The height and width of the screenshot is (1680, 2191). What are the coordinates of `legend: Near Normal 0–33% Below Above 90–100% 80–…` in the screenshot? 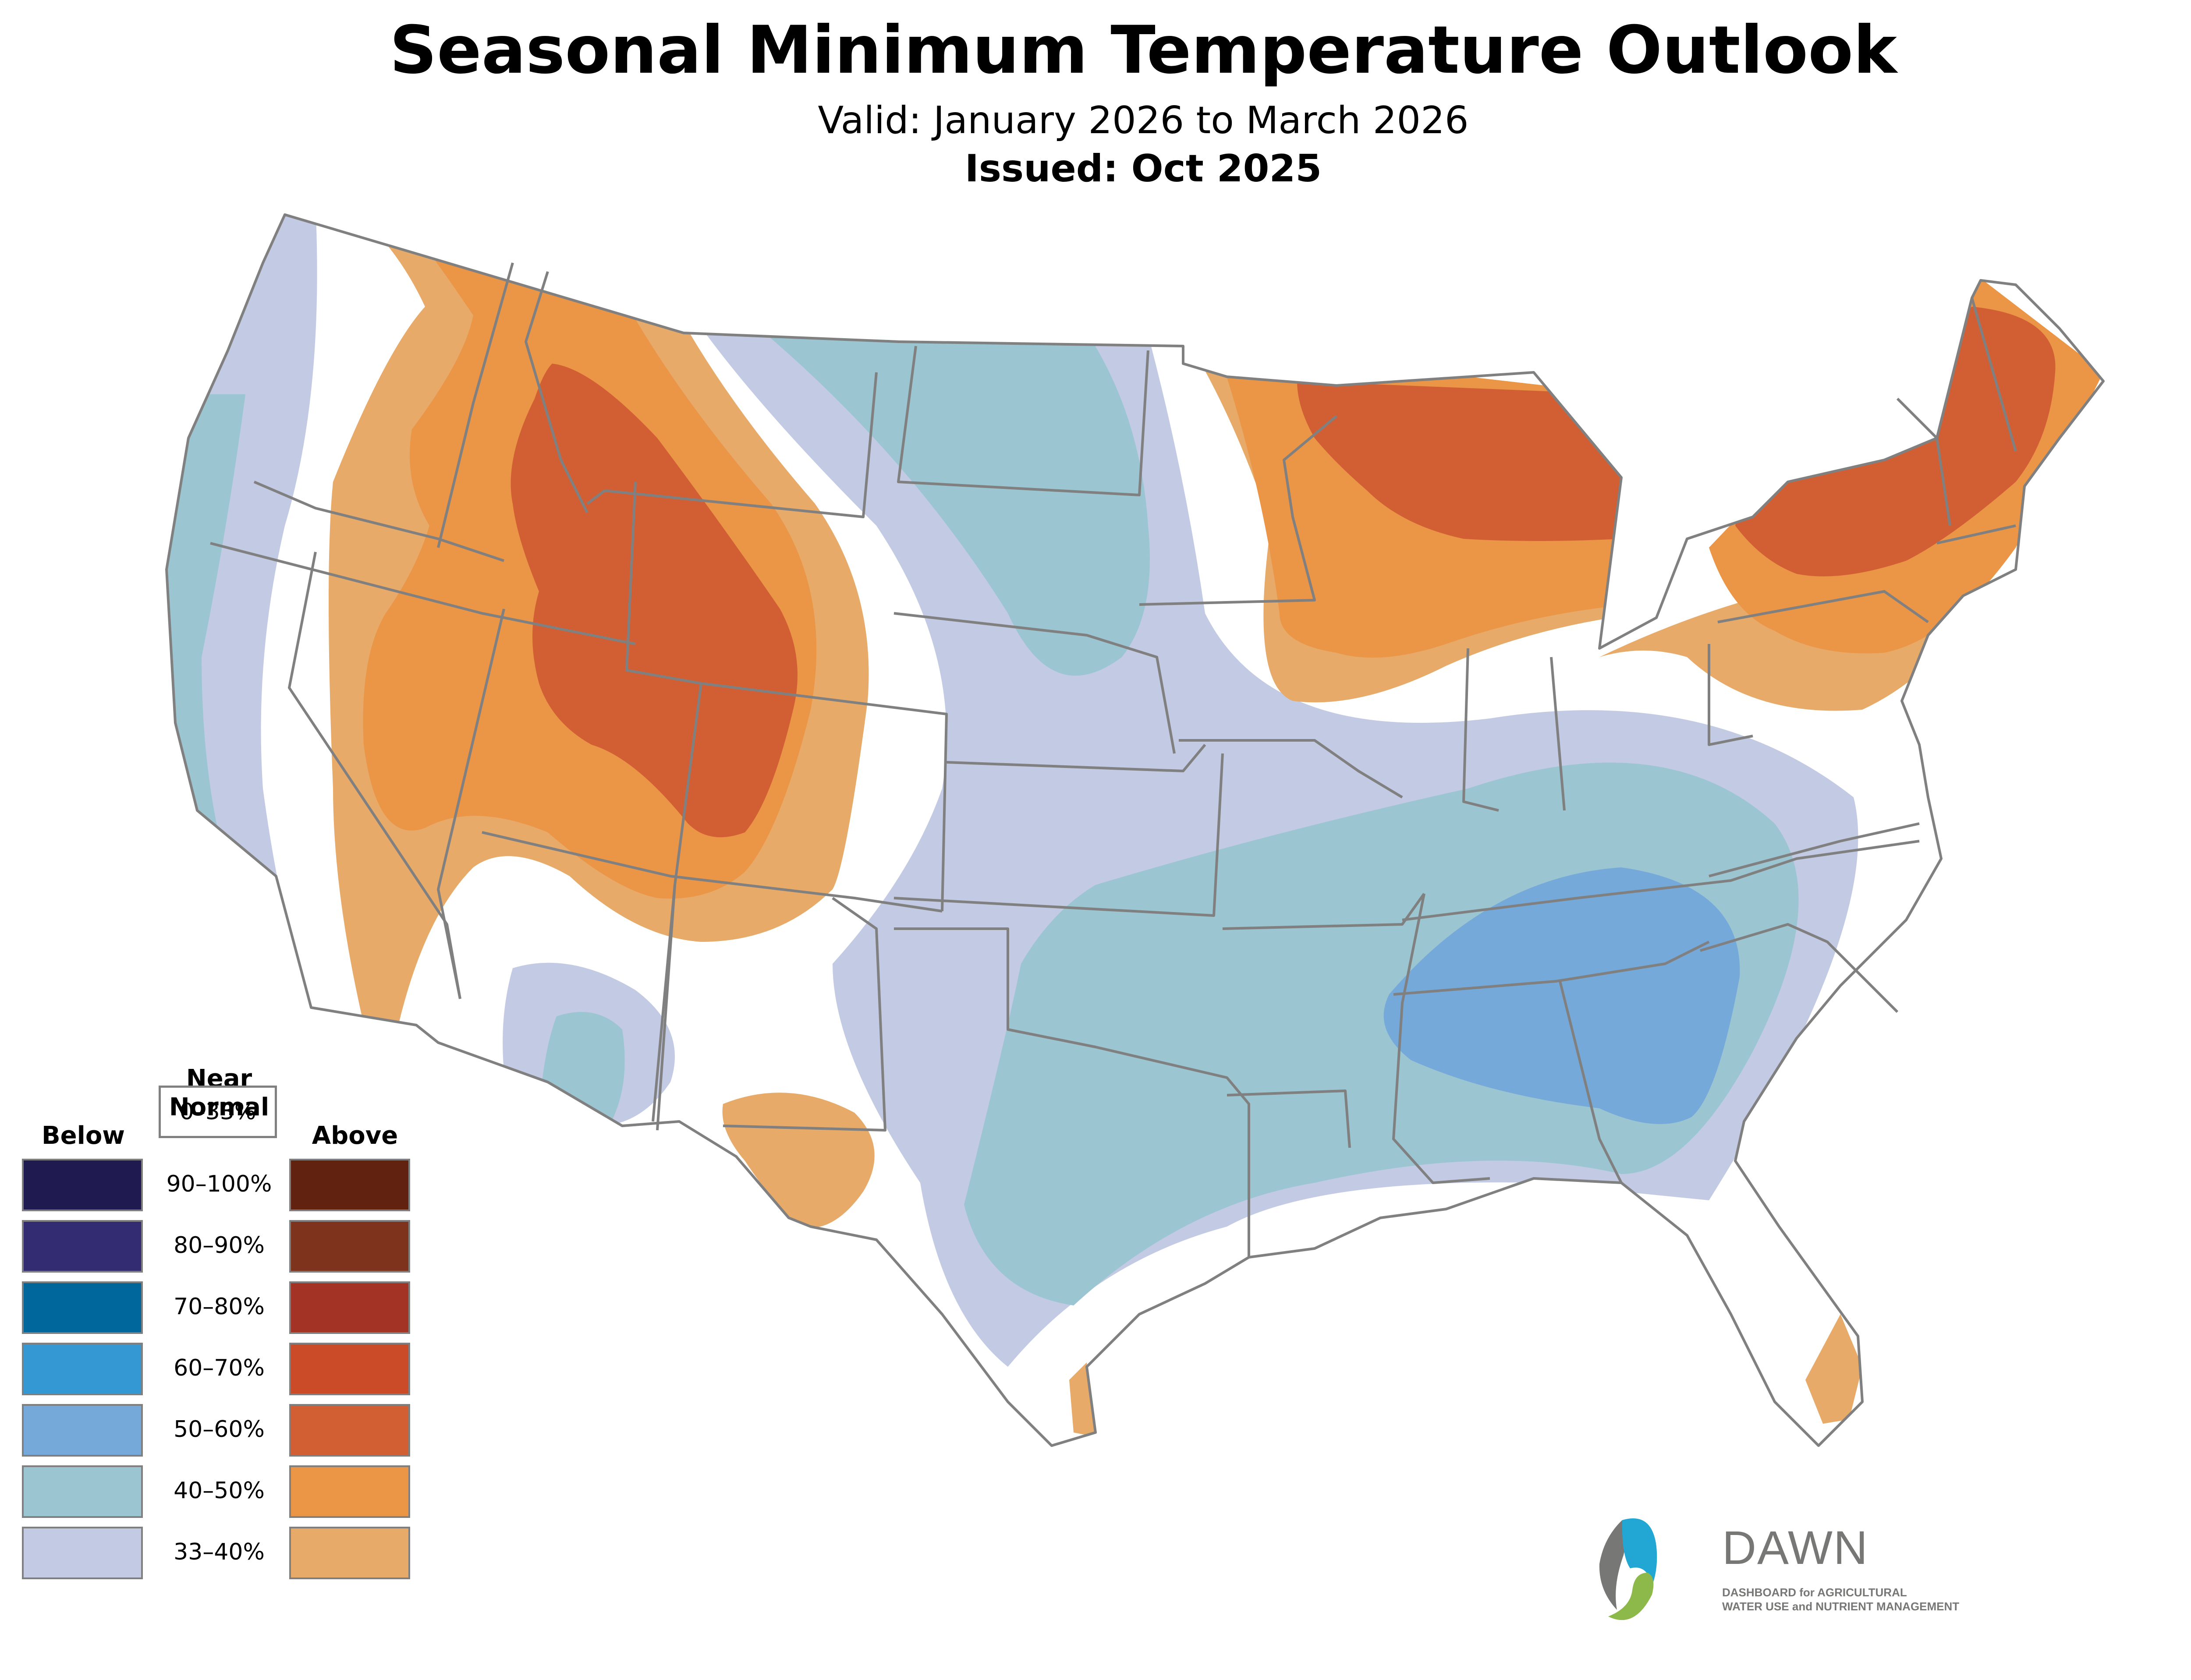 It's located at (219, 1358).